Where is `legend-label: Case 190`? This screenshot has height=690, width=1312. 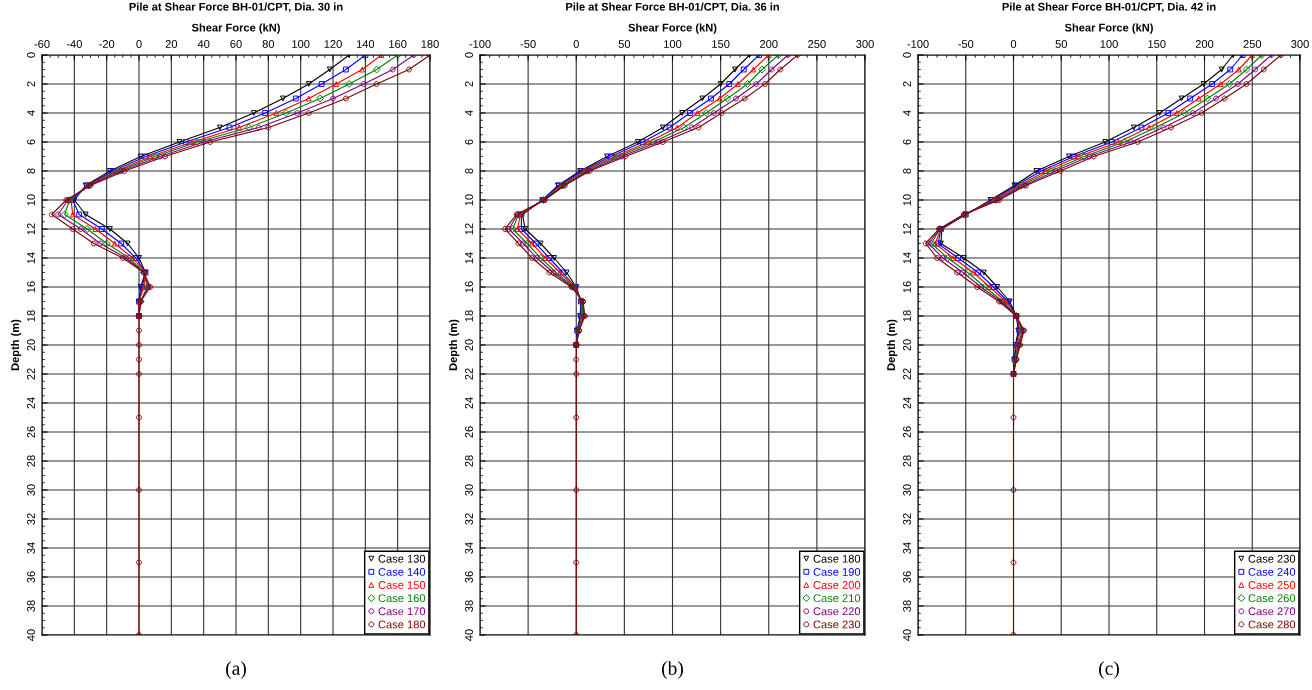 legend-label: Case 190 is located at coordinates (837, 571).